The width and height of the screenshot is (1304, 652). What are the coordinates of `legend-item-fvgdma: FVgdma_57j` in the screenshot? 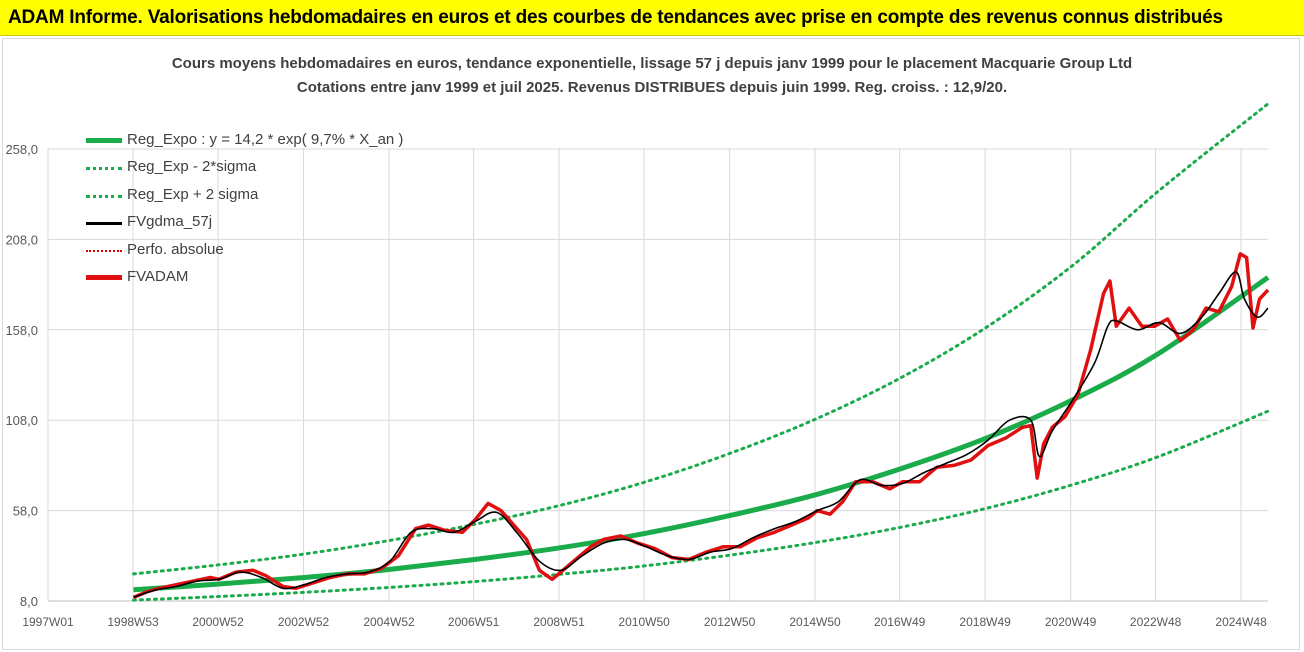 It's located at (260, 224).